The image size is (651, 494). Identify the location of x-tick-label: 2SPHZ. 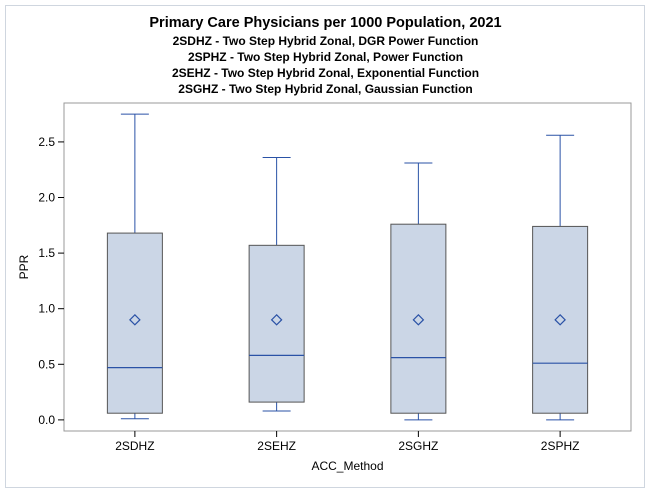
(560, 446).